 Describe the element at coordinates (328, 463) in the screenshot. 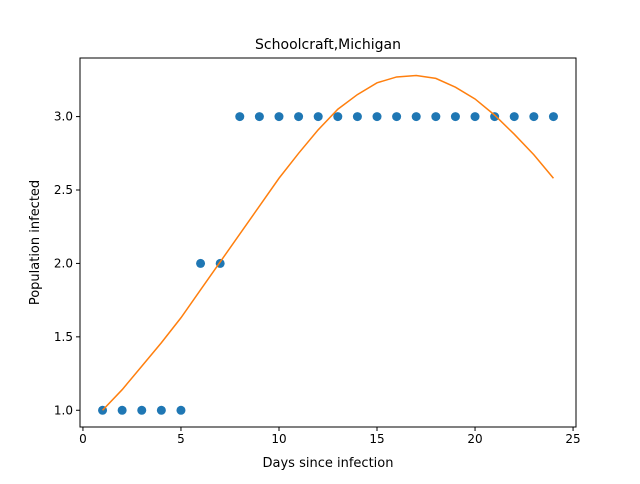

I see `x-axis-label: Days since infection` at that location.